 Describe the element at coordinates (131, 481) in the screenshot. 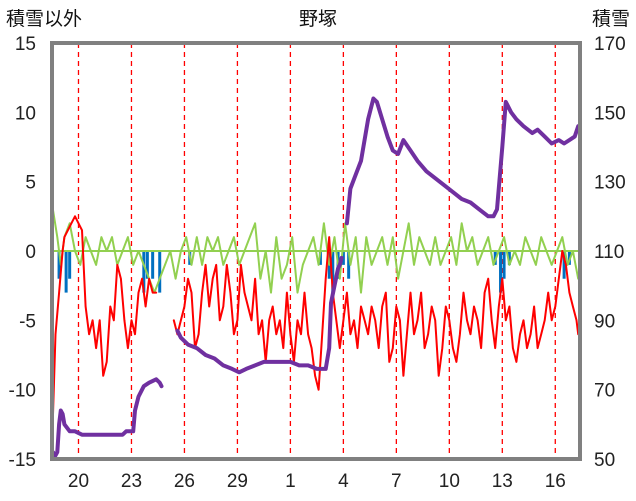

I see `x-tick-label: 23` at that location.